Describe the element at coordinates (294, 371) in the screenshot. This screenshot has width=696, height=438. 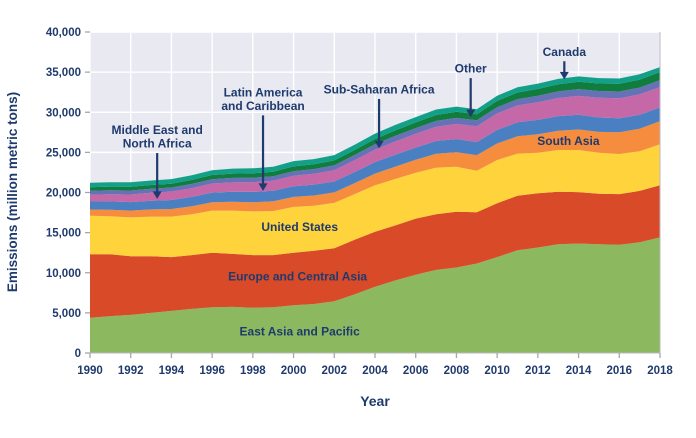
I see `x-tick-label: 2000` at that location.